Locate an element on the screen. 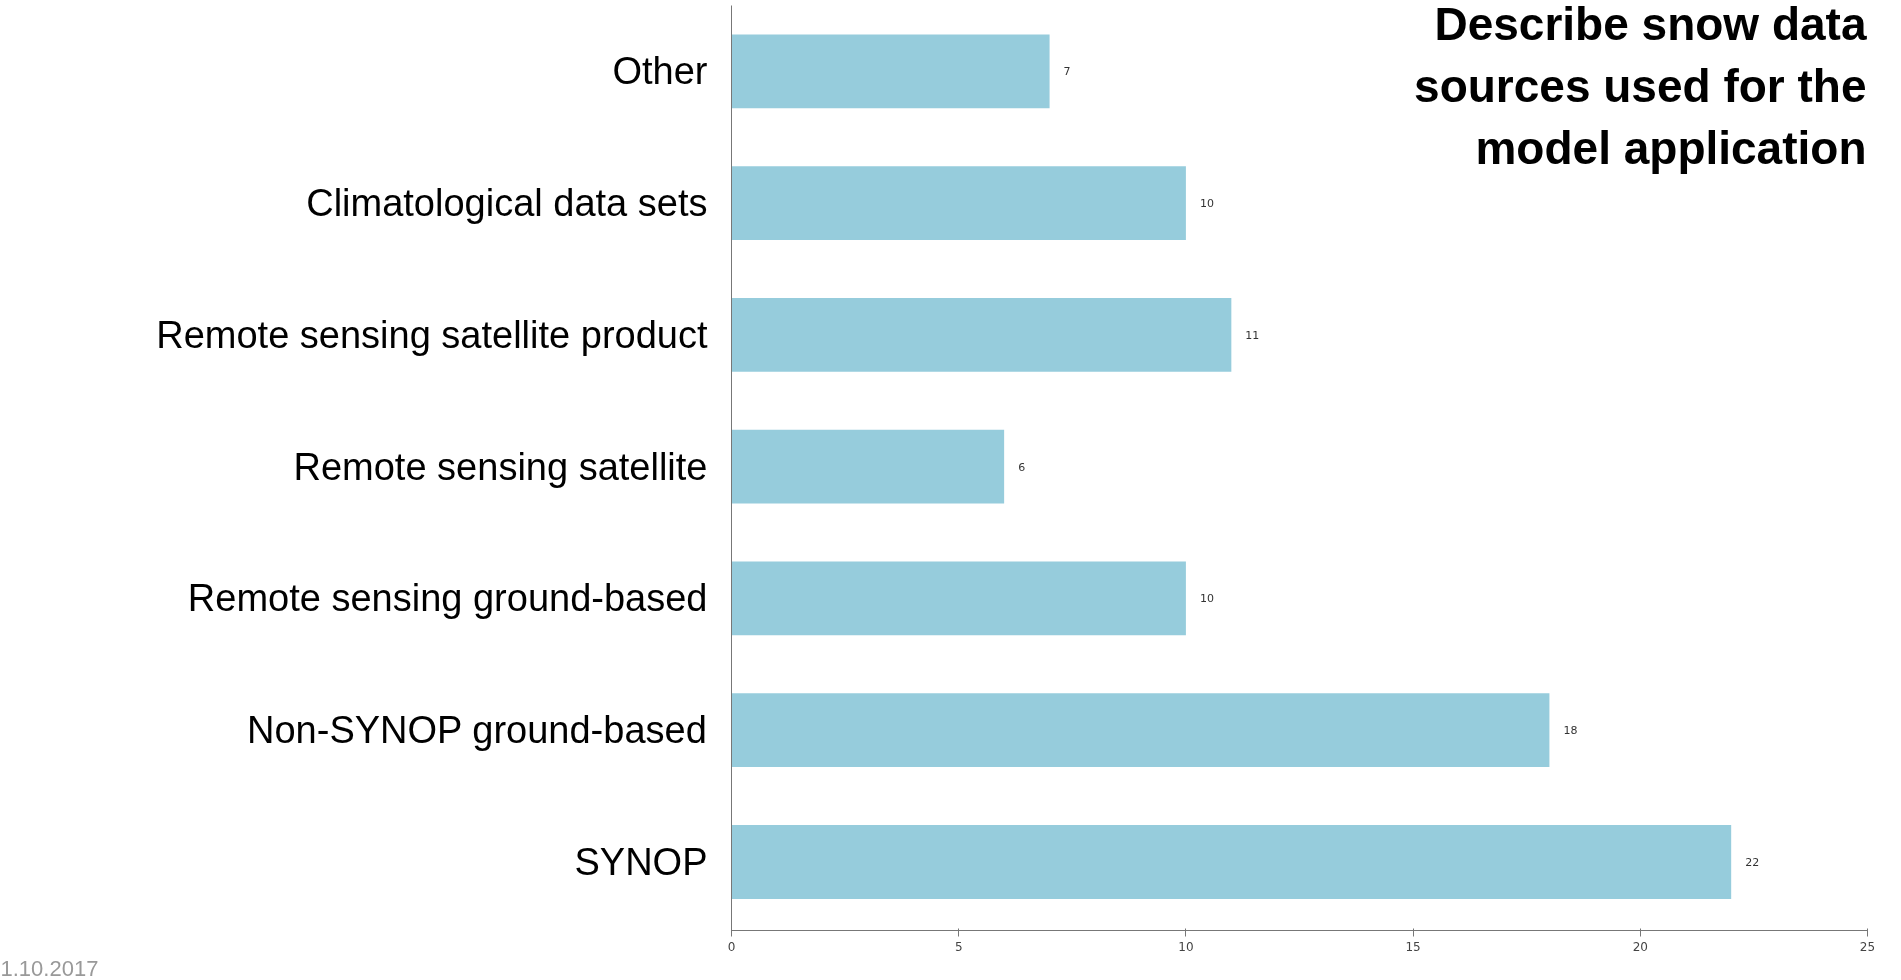 Image resolution: width=1901 pixels, height=980 pixels. text: 1.10.2017 is located at coordinates (49, 967).